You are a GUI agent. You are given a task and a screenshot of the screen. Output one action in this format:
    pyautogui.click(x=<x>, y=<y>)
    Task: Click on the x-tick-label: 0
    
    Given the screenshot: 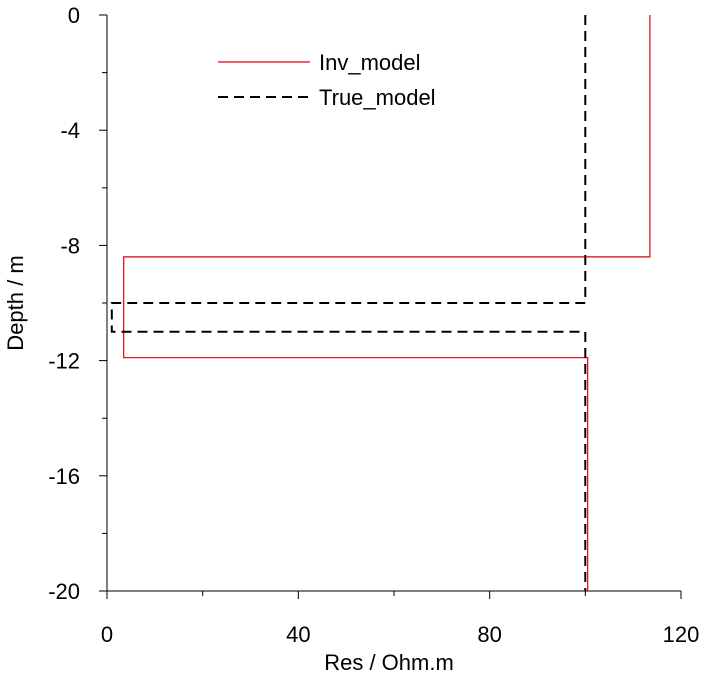 What is the action you would take?
    pyautogui.click(x=107, y=634)
    